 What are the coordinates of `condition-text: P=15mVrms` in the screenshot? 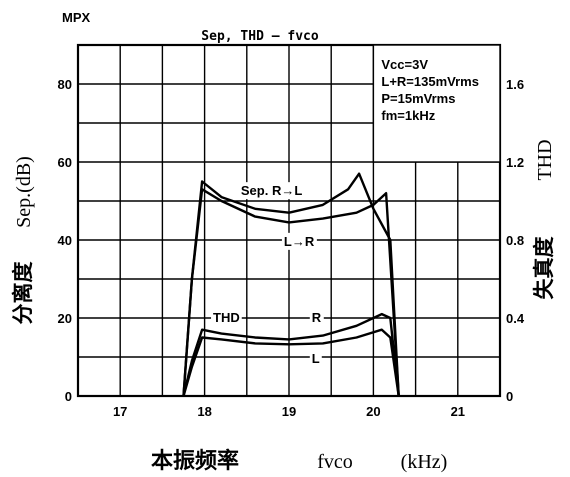 It's located at (418, 98).